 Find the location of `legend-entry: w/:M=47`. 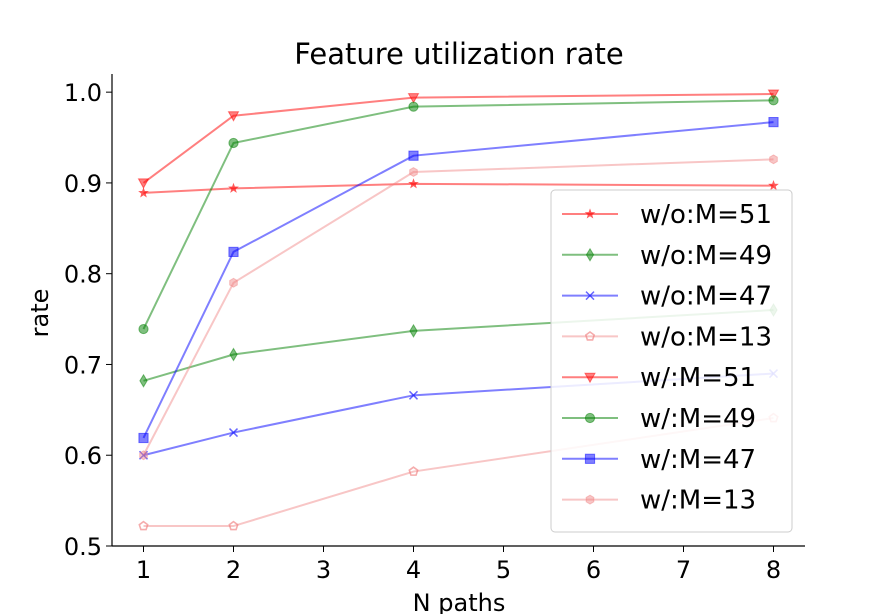

legend-entry: w/:M=47 is located at coordinates (659, 460).